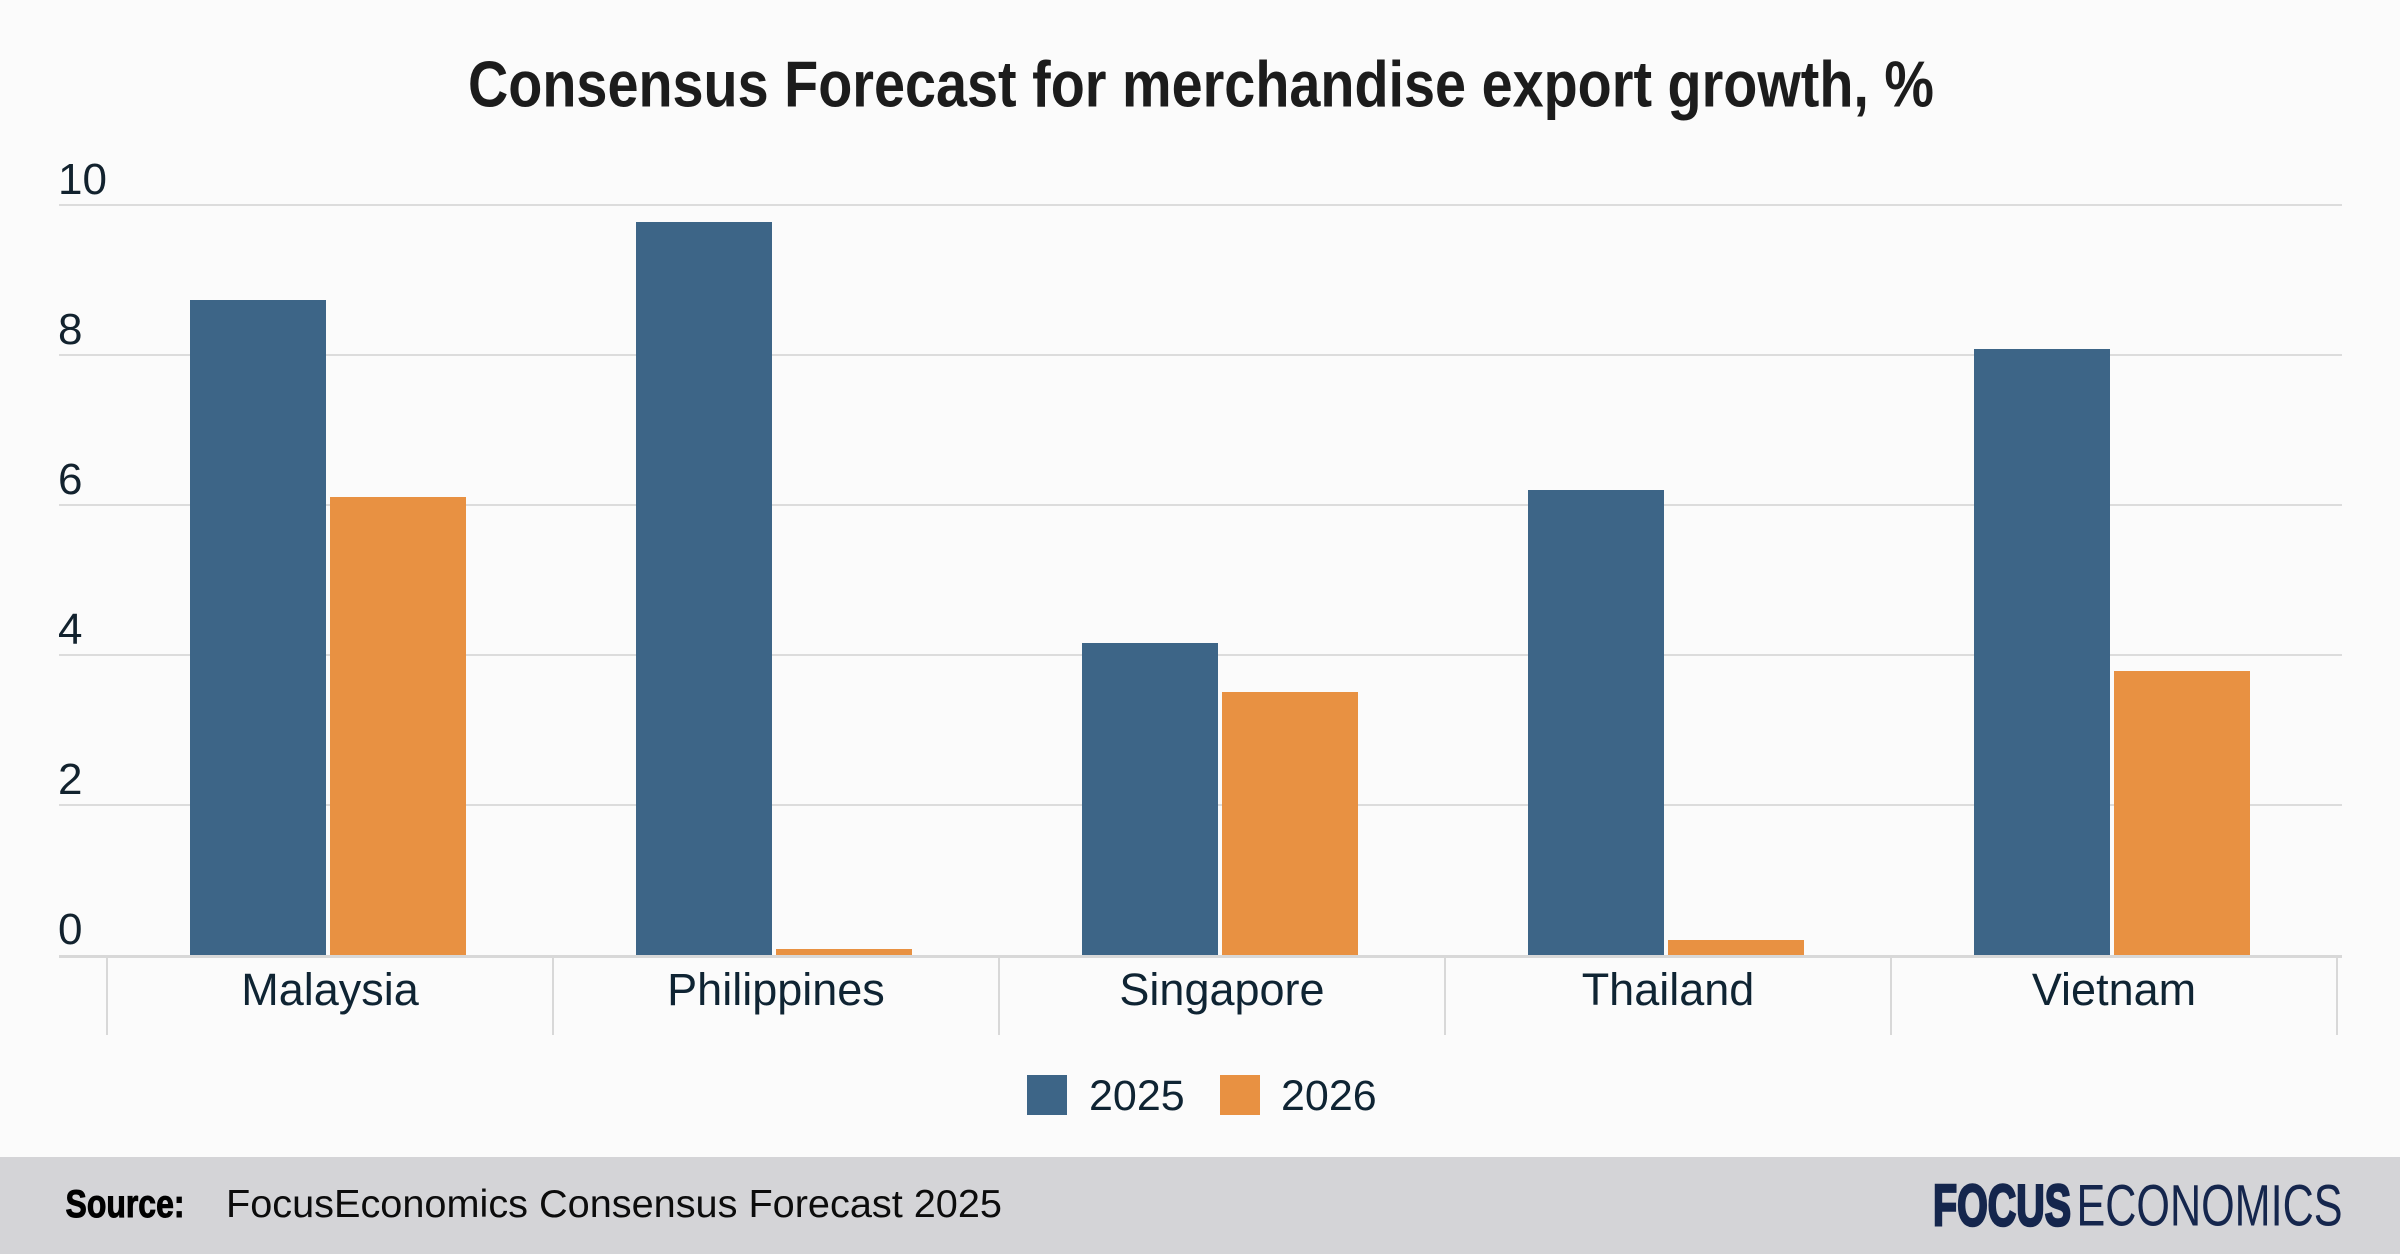 The height and width of the screenshot is (1254, 2400). I want to click on svg-text: 2026, so click(1329, 1096).